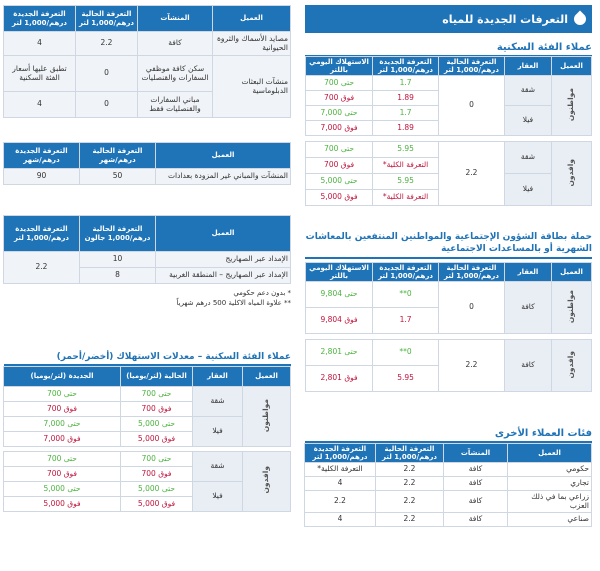 This screenshot has height=571, width=600. What do you see at coordinates (339, 113) in the screenshot?
I see `consumption: حتى 7,000` at bounding box center [339, 113].